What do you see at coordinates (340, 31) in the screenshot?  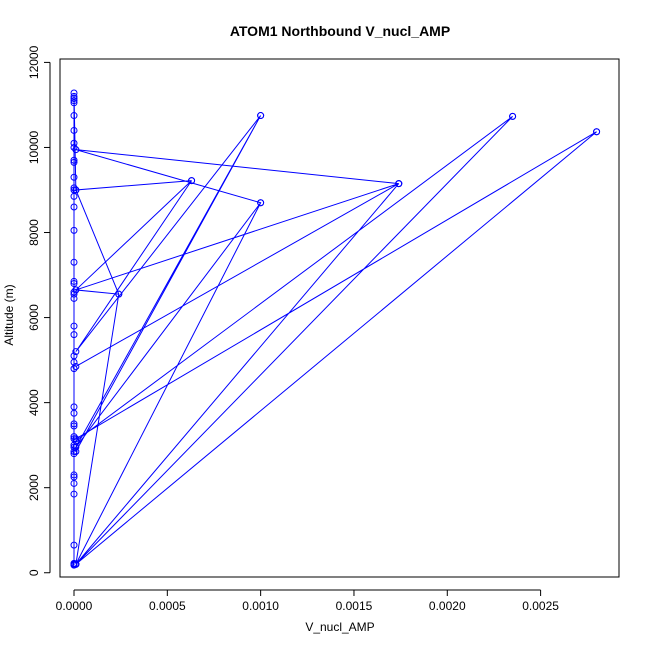 I see `chart-title: ATOM1 Northbound V_nucl_AMP` at bounding box center [340, 31].